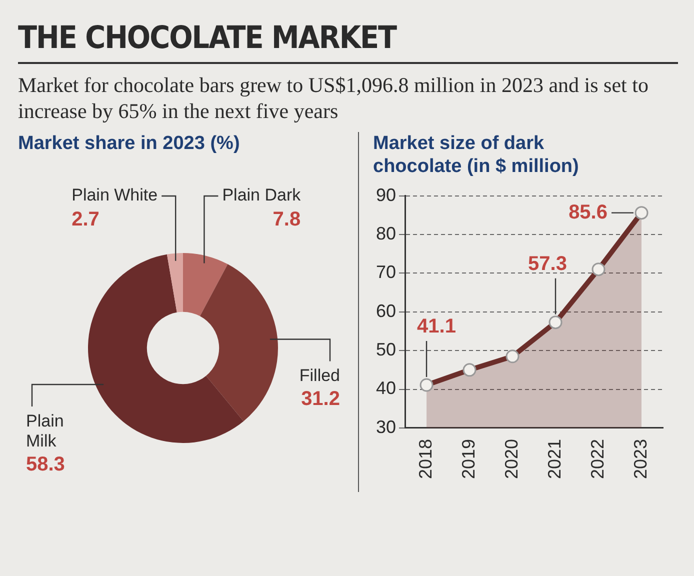 Image resolution: width=694 pixels, height=576 pixels. I want to click on data-label: 31.2, so click(320, 399).